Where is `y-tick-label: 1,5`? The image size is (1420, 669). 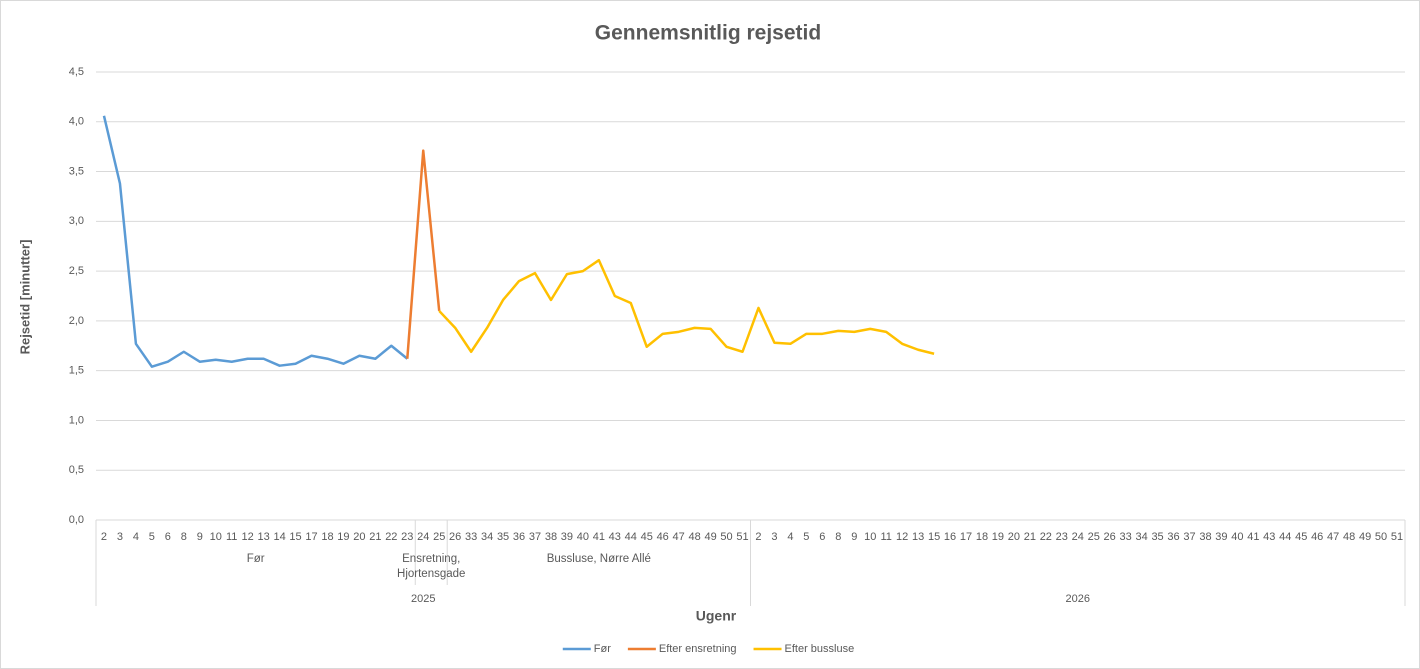 y-tick-label: 1,5 is located at coordinates (76, 371).